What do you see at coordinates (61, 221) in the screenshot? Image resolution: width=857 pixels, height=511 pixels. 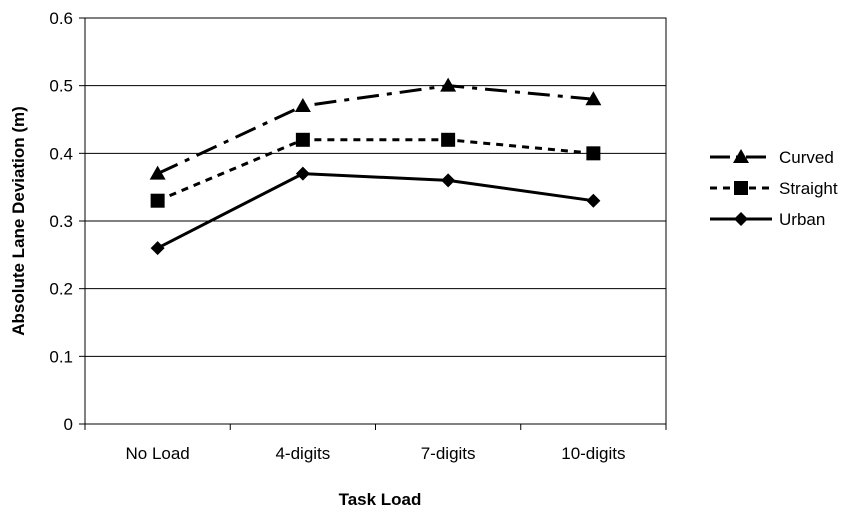 I see `y-tick-label: 0.3` at bounding box center [61, 221].